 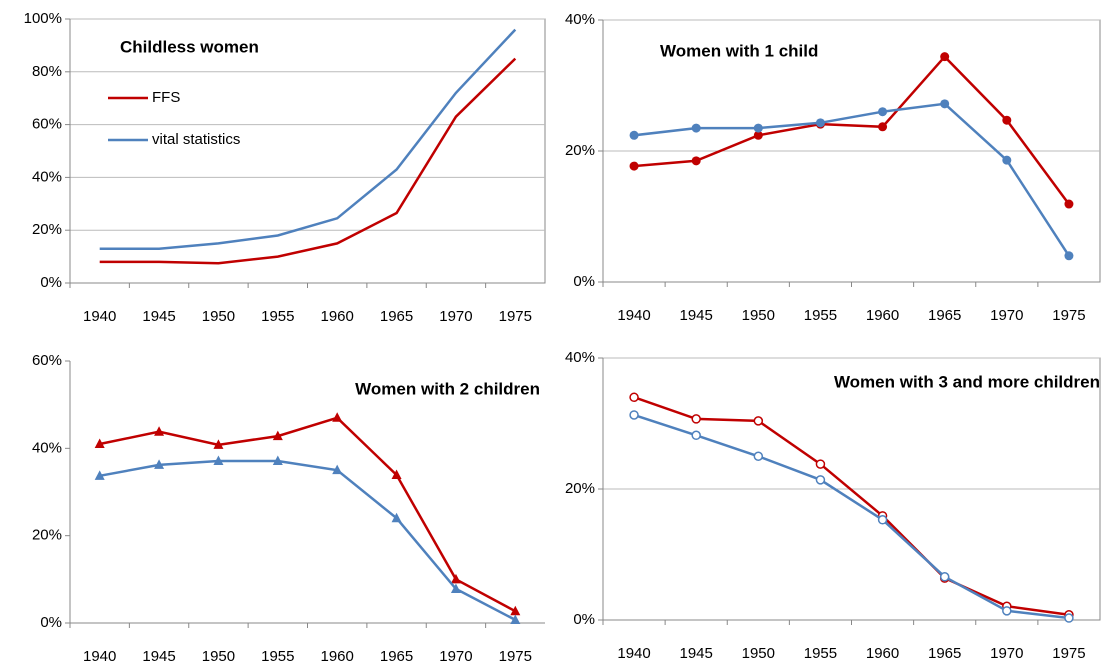 What do you see at coordinates (967, 381) in the screenshot?
I see `panel-title: Women with 3 and more children` at bounding box center [967, 381].